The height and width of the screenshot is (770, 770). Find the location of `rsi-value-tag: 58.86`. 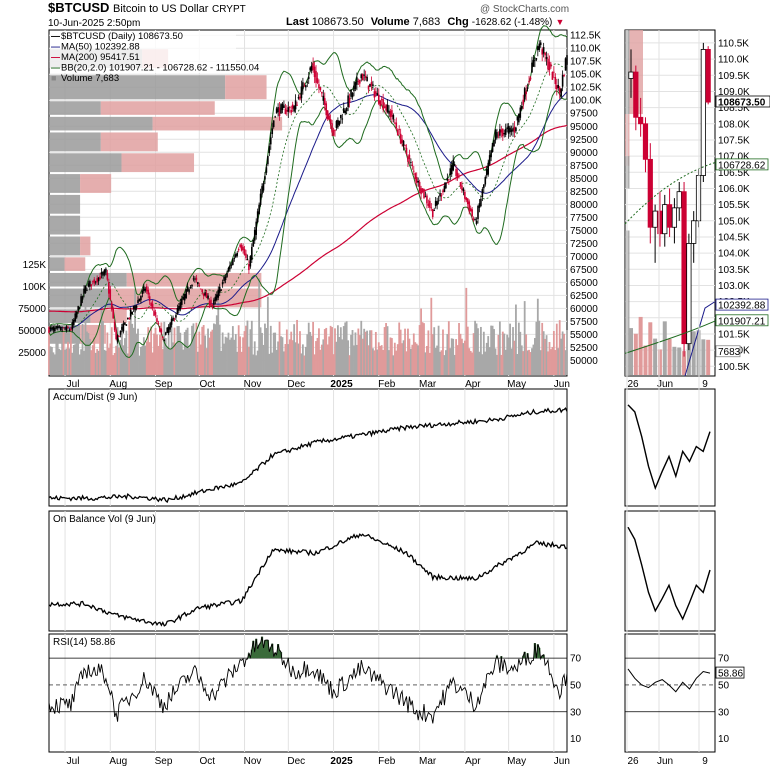

rsi-value-tag: 58.86 is located at coordinates (730, 674).